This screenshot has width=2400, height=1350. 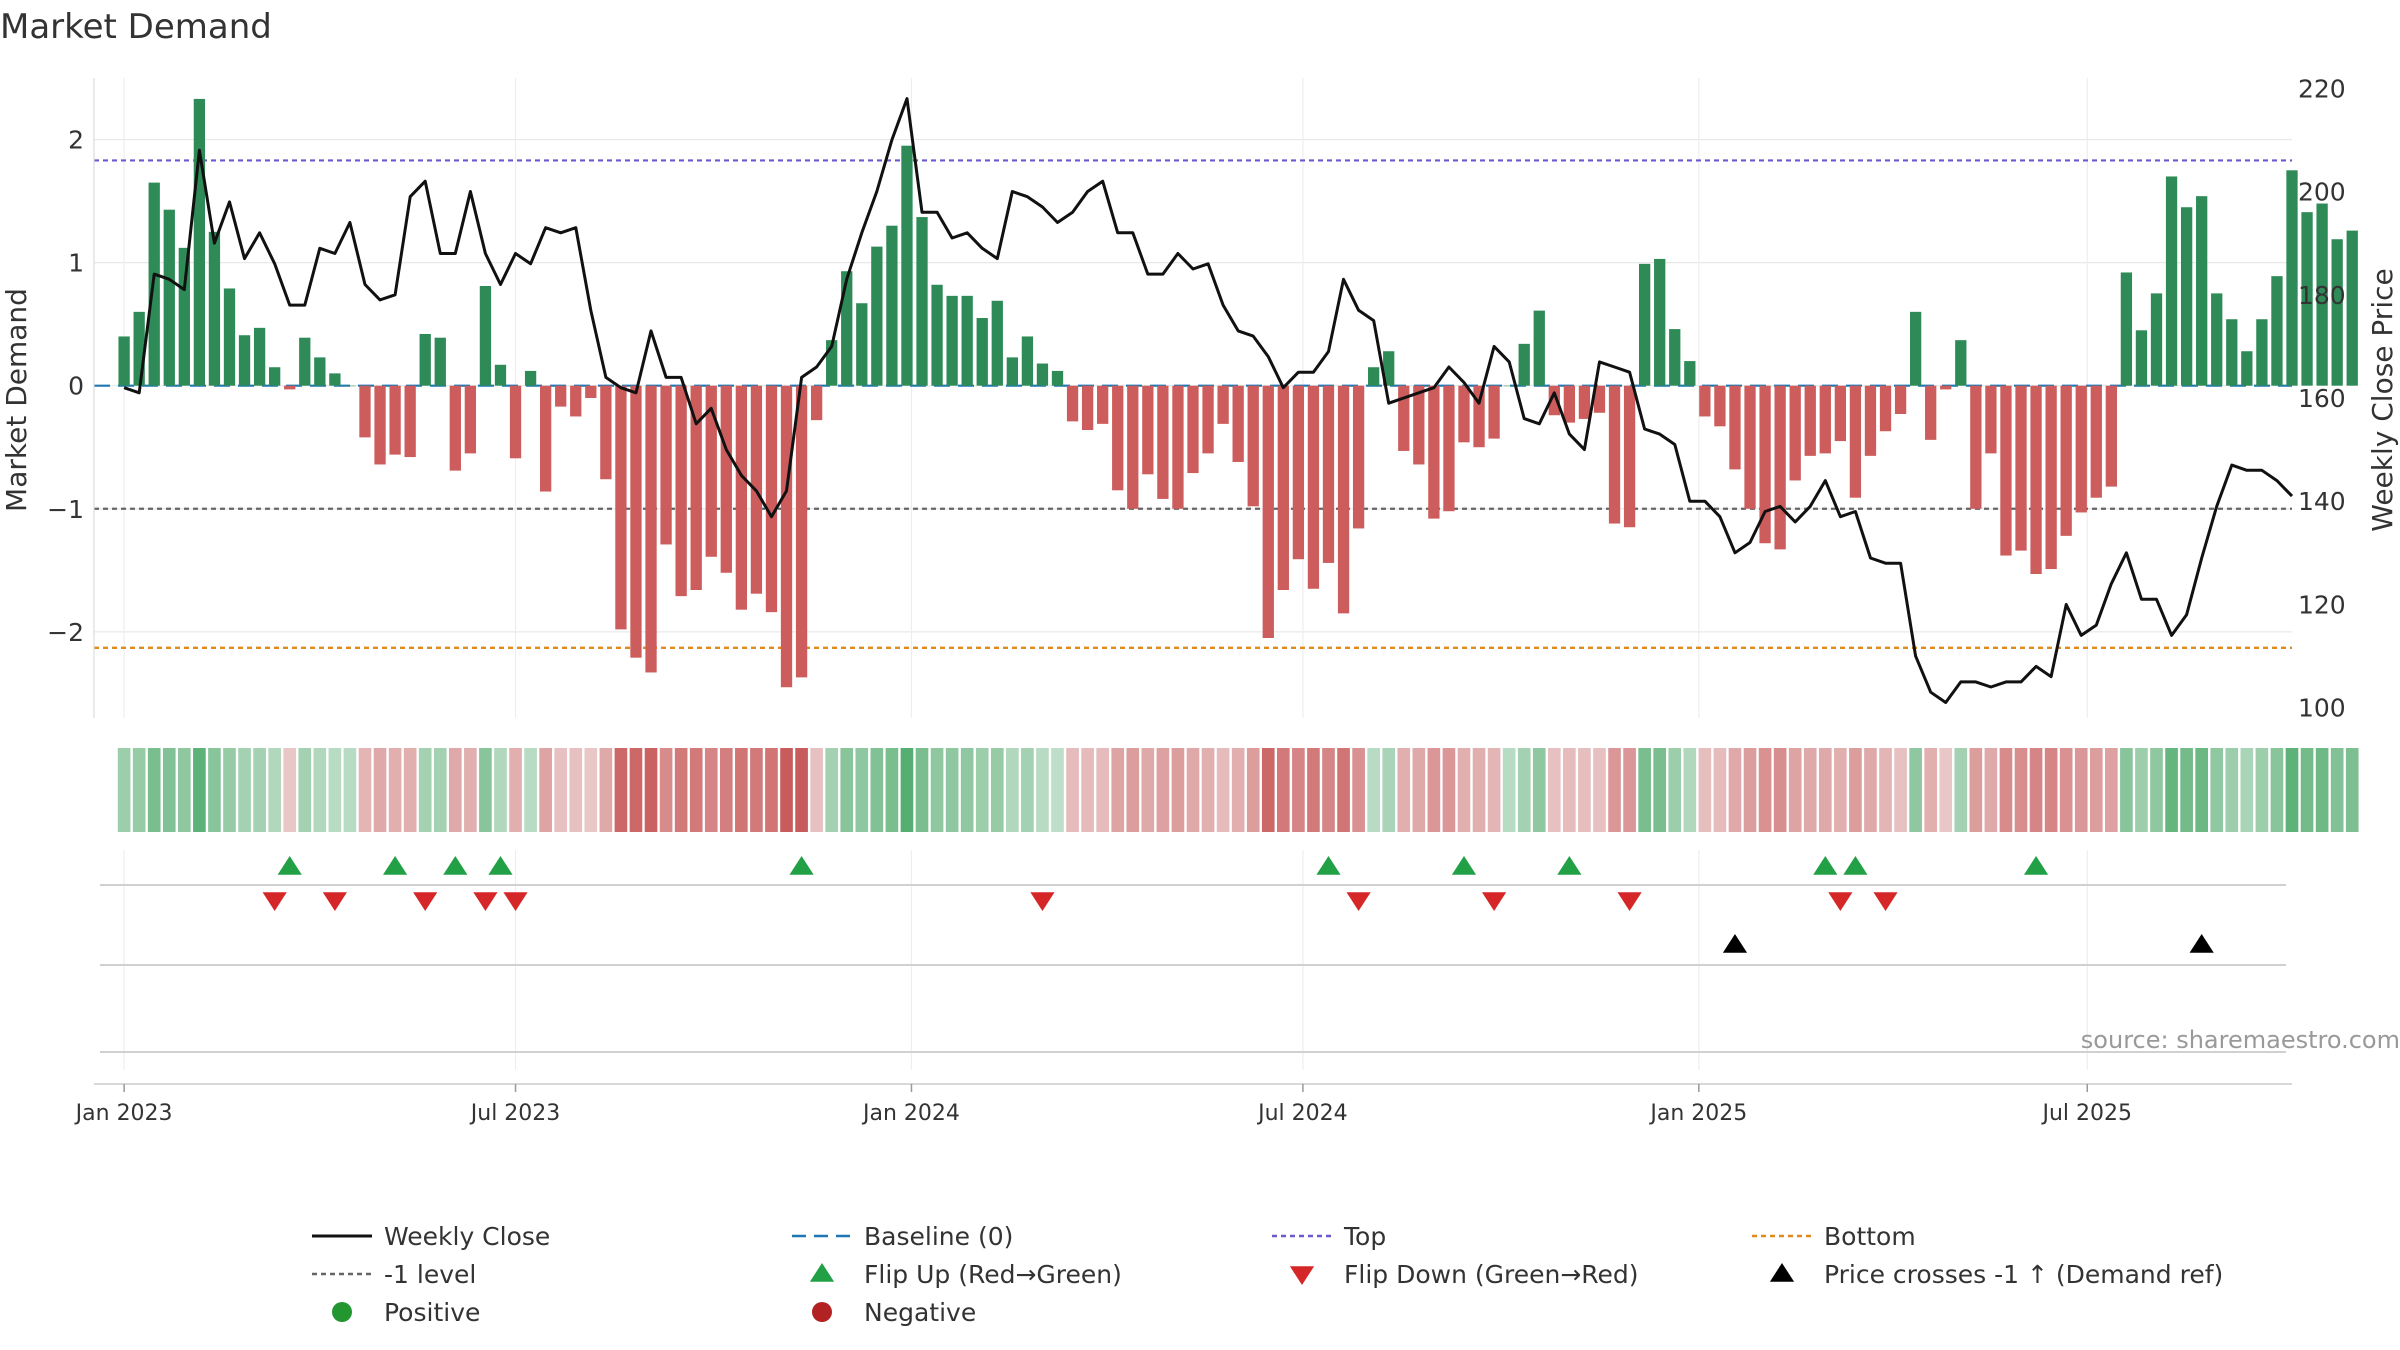 I want to click on chart-title: Market Demand, so click(x=136, y=27).